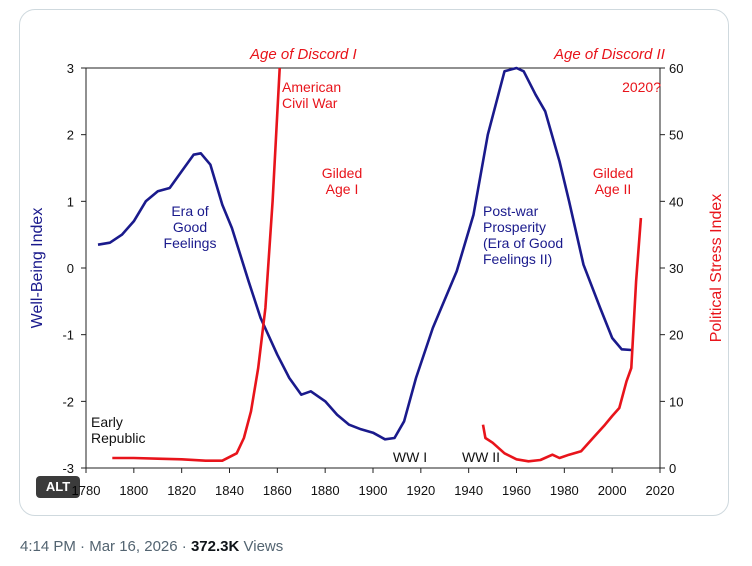 The image size is (752, 566). Describe the element at coordinates (516, 490) in the screenshot. I see `x-tick-label-1960: 1960` at that location.